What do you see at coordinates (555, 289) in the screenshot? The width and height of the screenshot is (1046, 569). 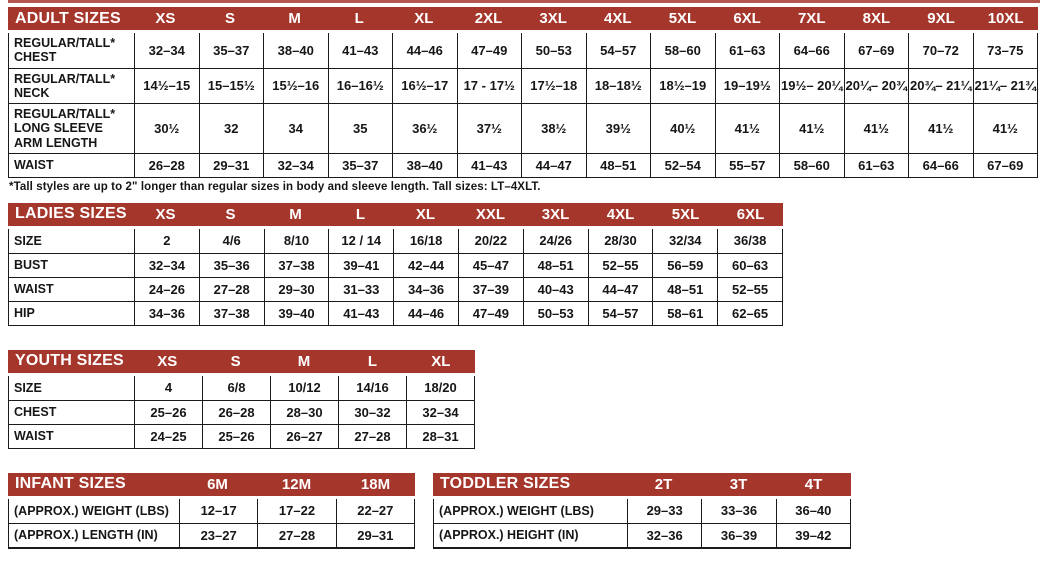 I see `ladies-waist-3xl: 40–43` at bounding box center [555, 289].